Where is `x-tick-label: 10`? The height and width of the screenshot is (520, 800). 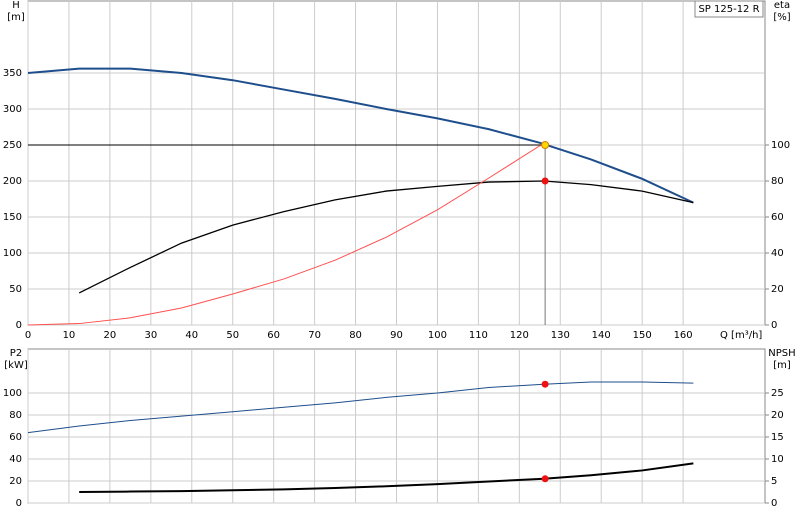 x-tick-label: 10 is located at coordinates (69, 335).